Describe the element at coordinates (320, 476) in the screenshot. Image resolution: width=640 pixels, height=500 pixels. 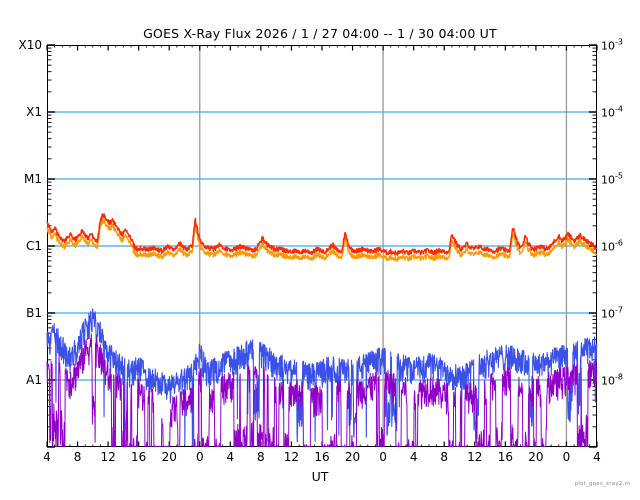
I see `x-axis-title: UT` at that location.